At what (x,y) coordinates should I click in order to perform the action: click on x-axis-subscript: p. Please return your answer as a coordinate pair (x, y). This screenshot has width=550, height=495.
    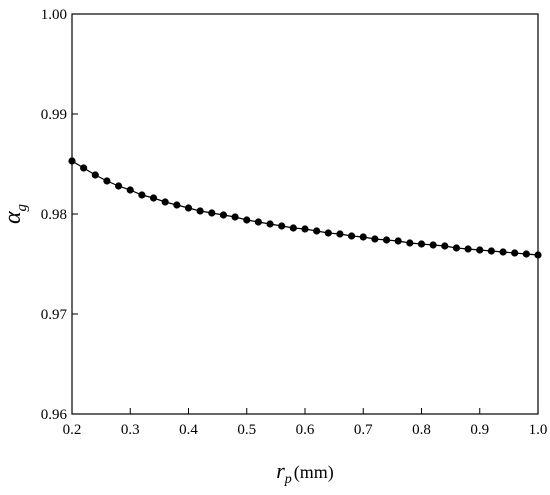
    Looking at the image, I should click on (288, 479).